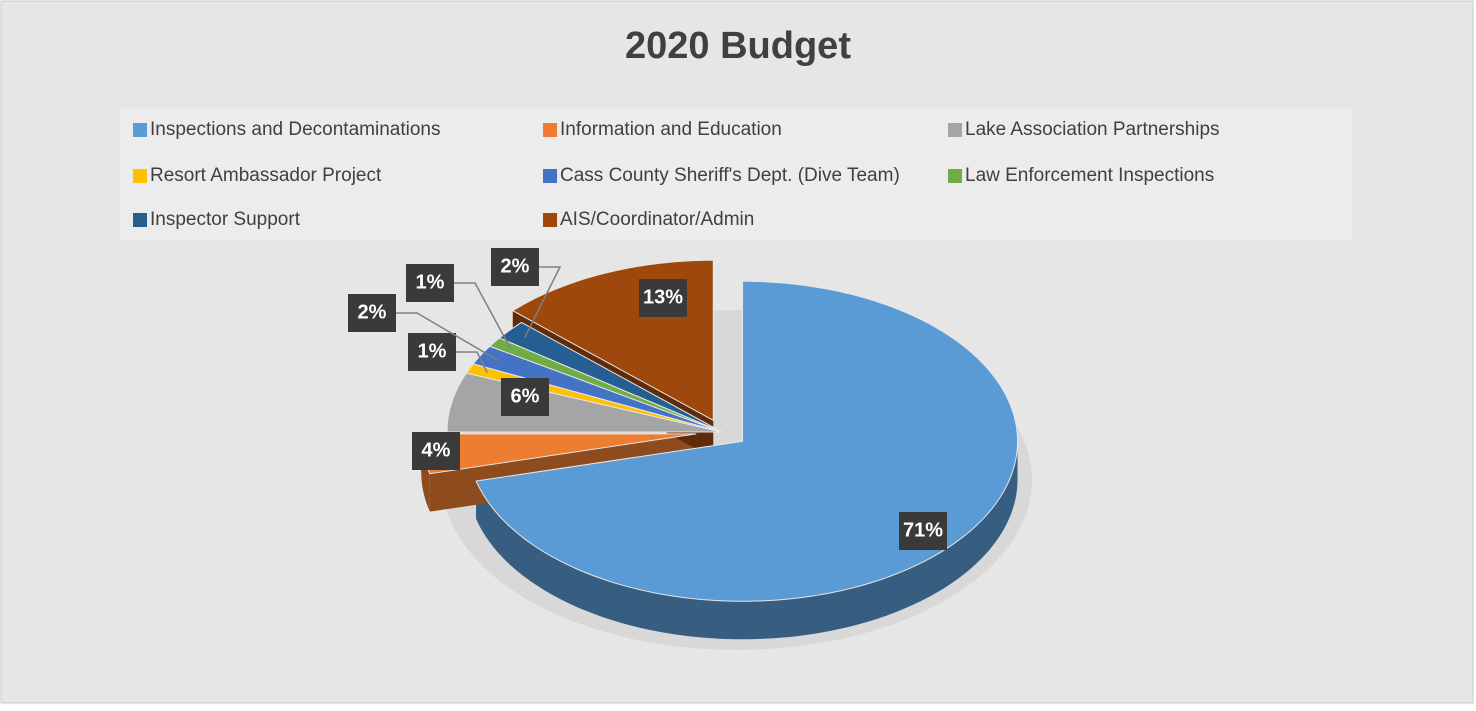 The width and height of the screenshot is (1476, 711). I want to click on legend-label: AIS/Coordinator/Admin, so click(657, 219).